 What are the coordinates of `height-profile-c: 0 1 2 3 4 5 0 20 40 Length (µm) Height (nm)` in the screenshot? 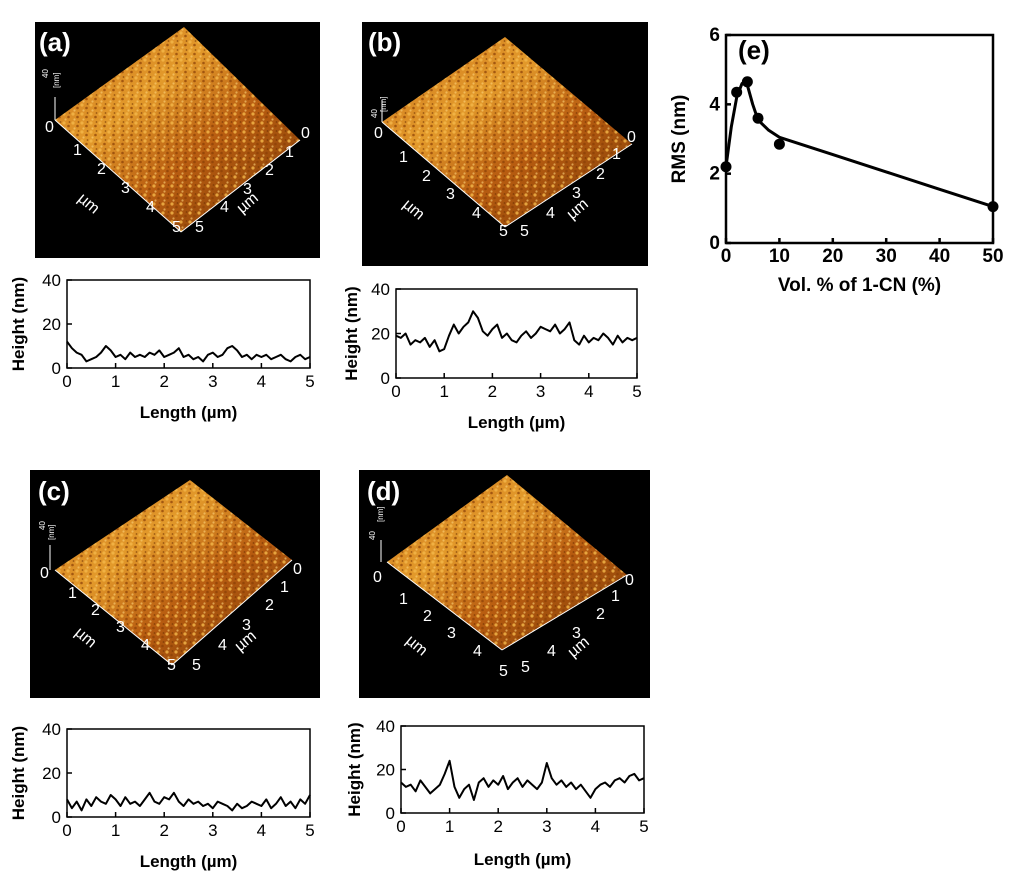 It's located at (162, 795).